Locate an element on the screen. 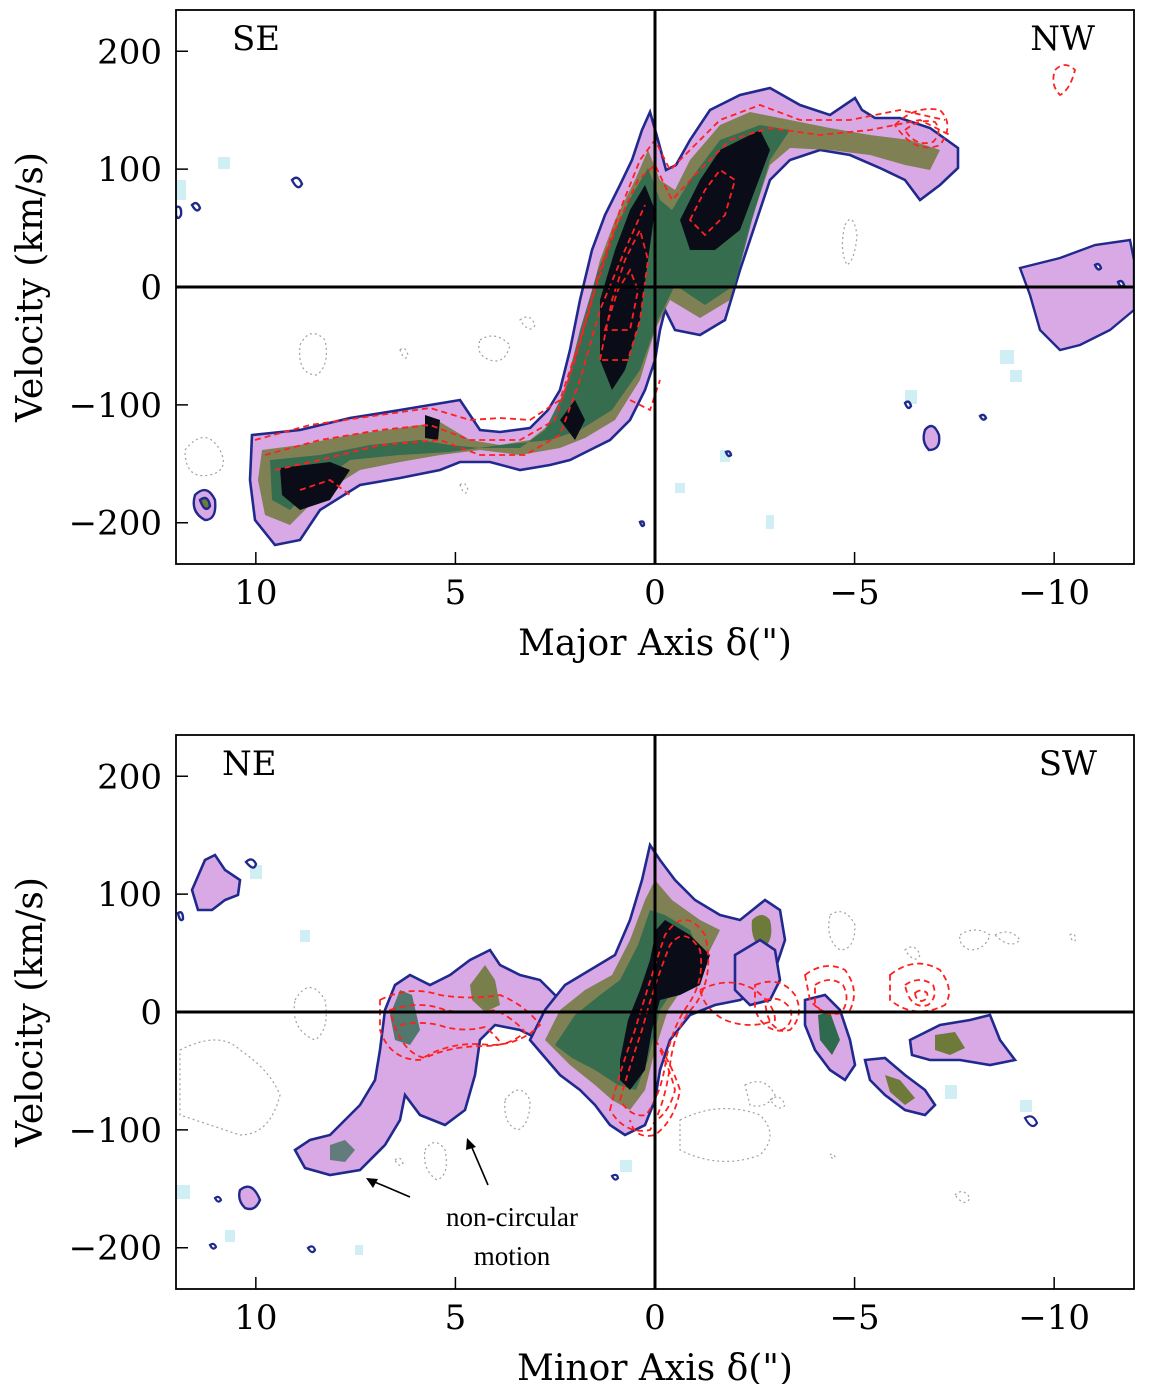 Image resolution: width=1150 pixels, height=1384 pixels. minor-y-tick-label: −200 is located at coordinates (115, 1249).